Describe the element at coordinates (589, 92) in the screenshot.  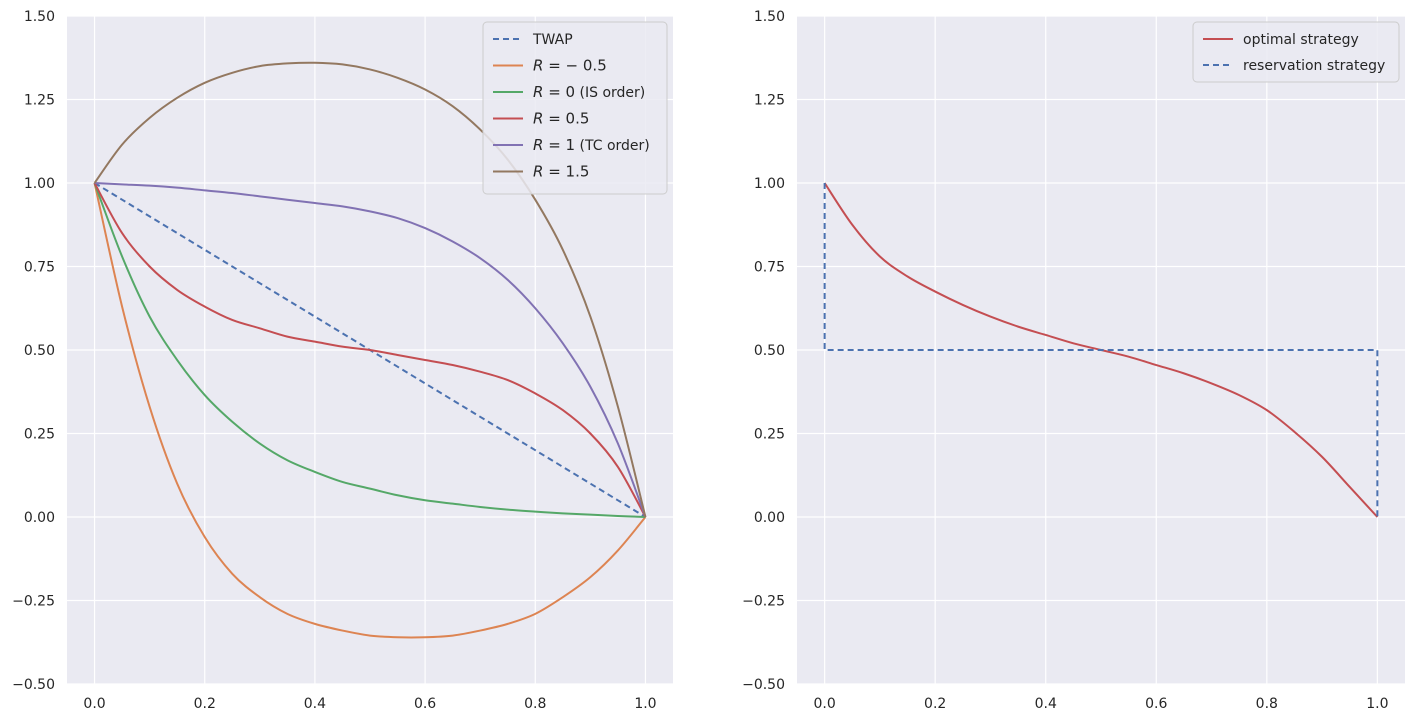
I see `legend-entry-label: R = 0 (IS order)` at that location.